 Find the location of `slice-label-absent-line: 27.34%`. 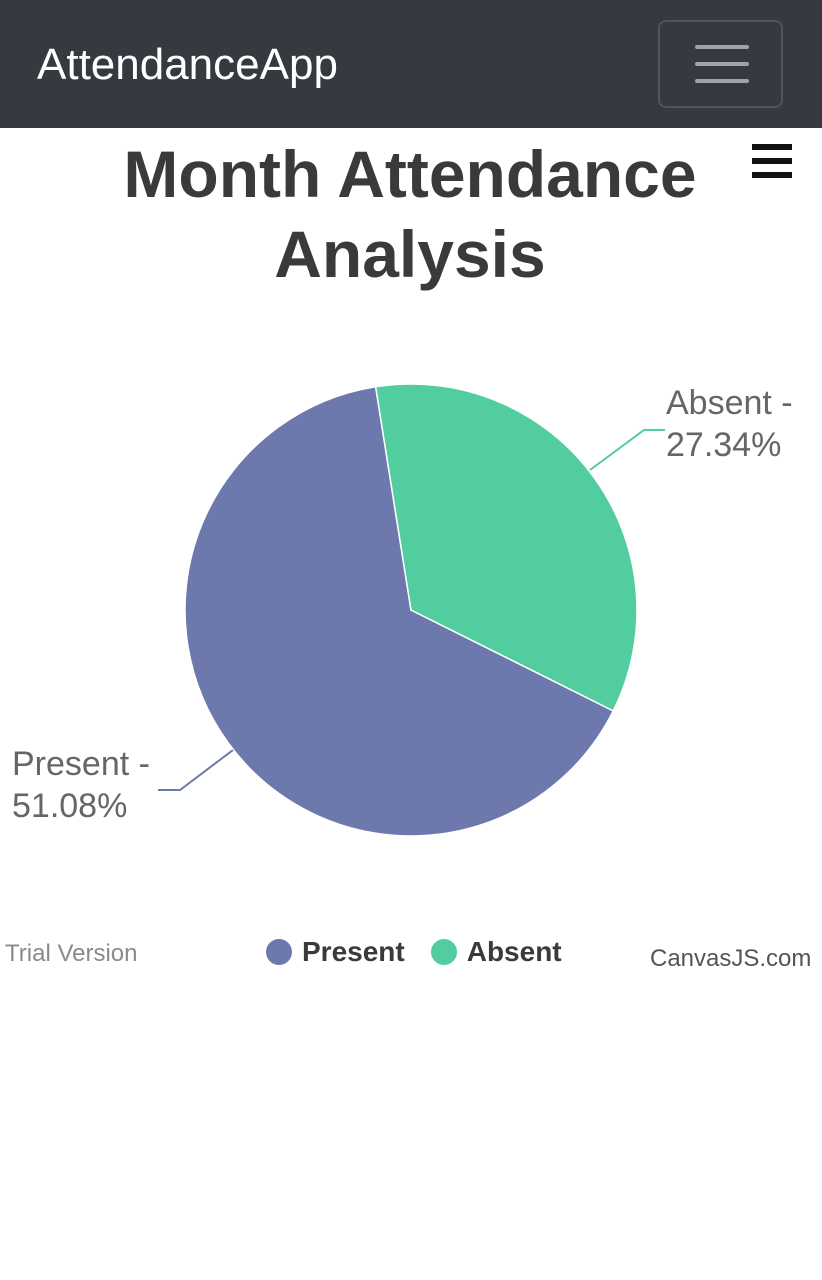

slice-label-absent-line: 27.34% is located at coordinates (724, 445).